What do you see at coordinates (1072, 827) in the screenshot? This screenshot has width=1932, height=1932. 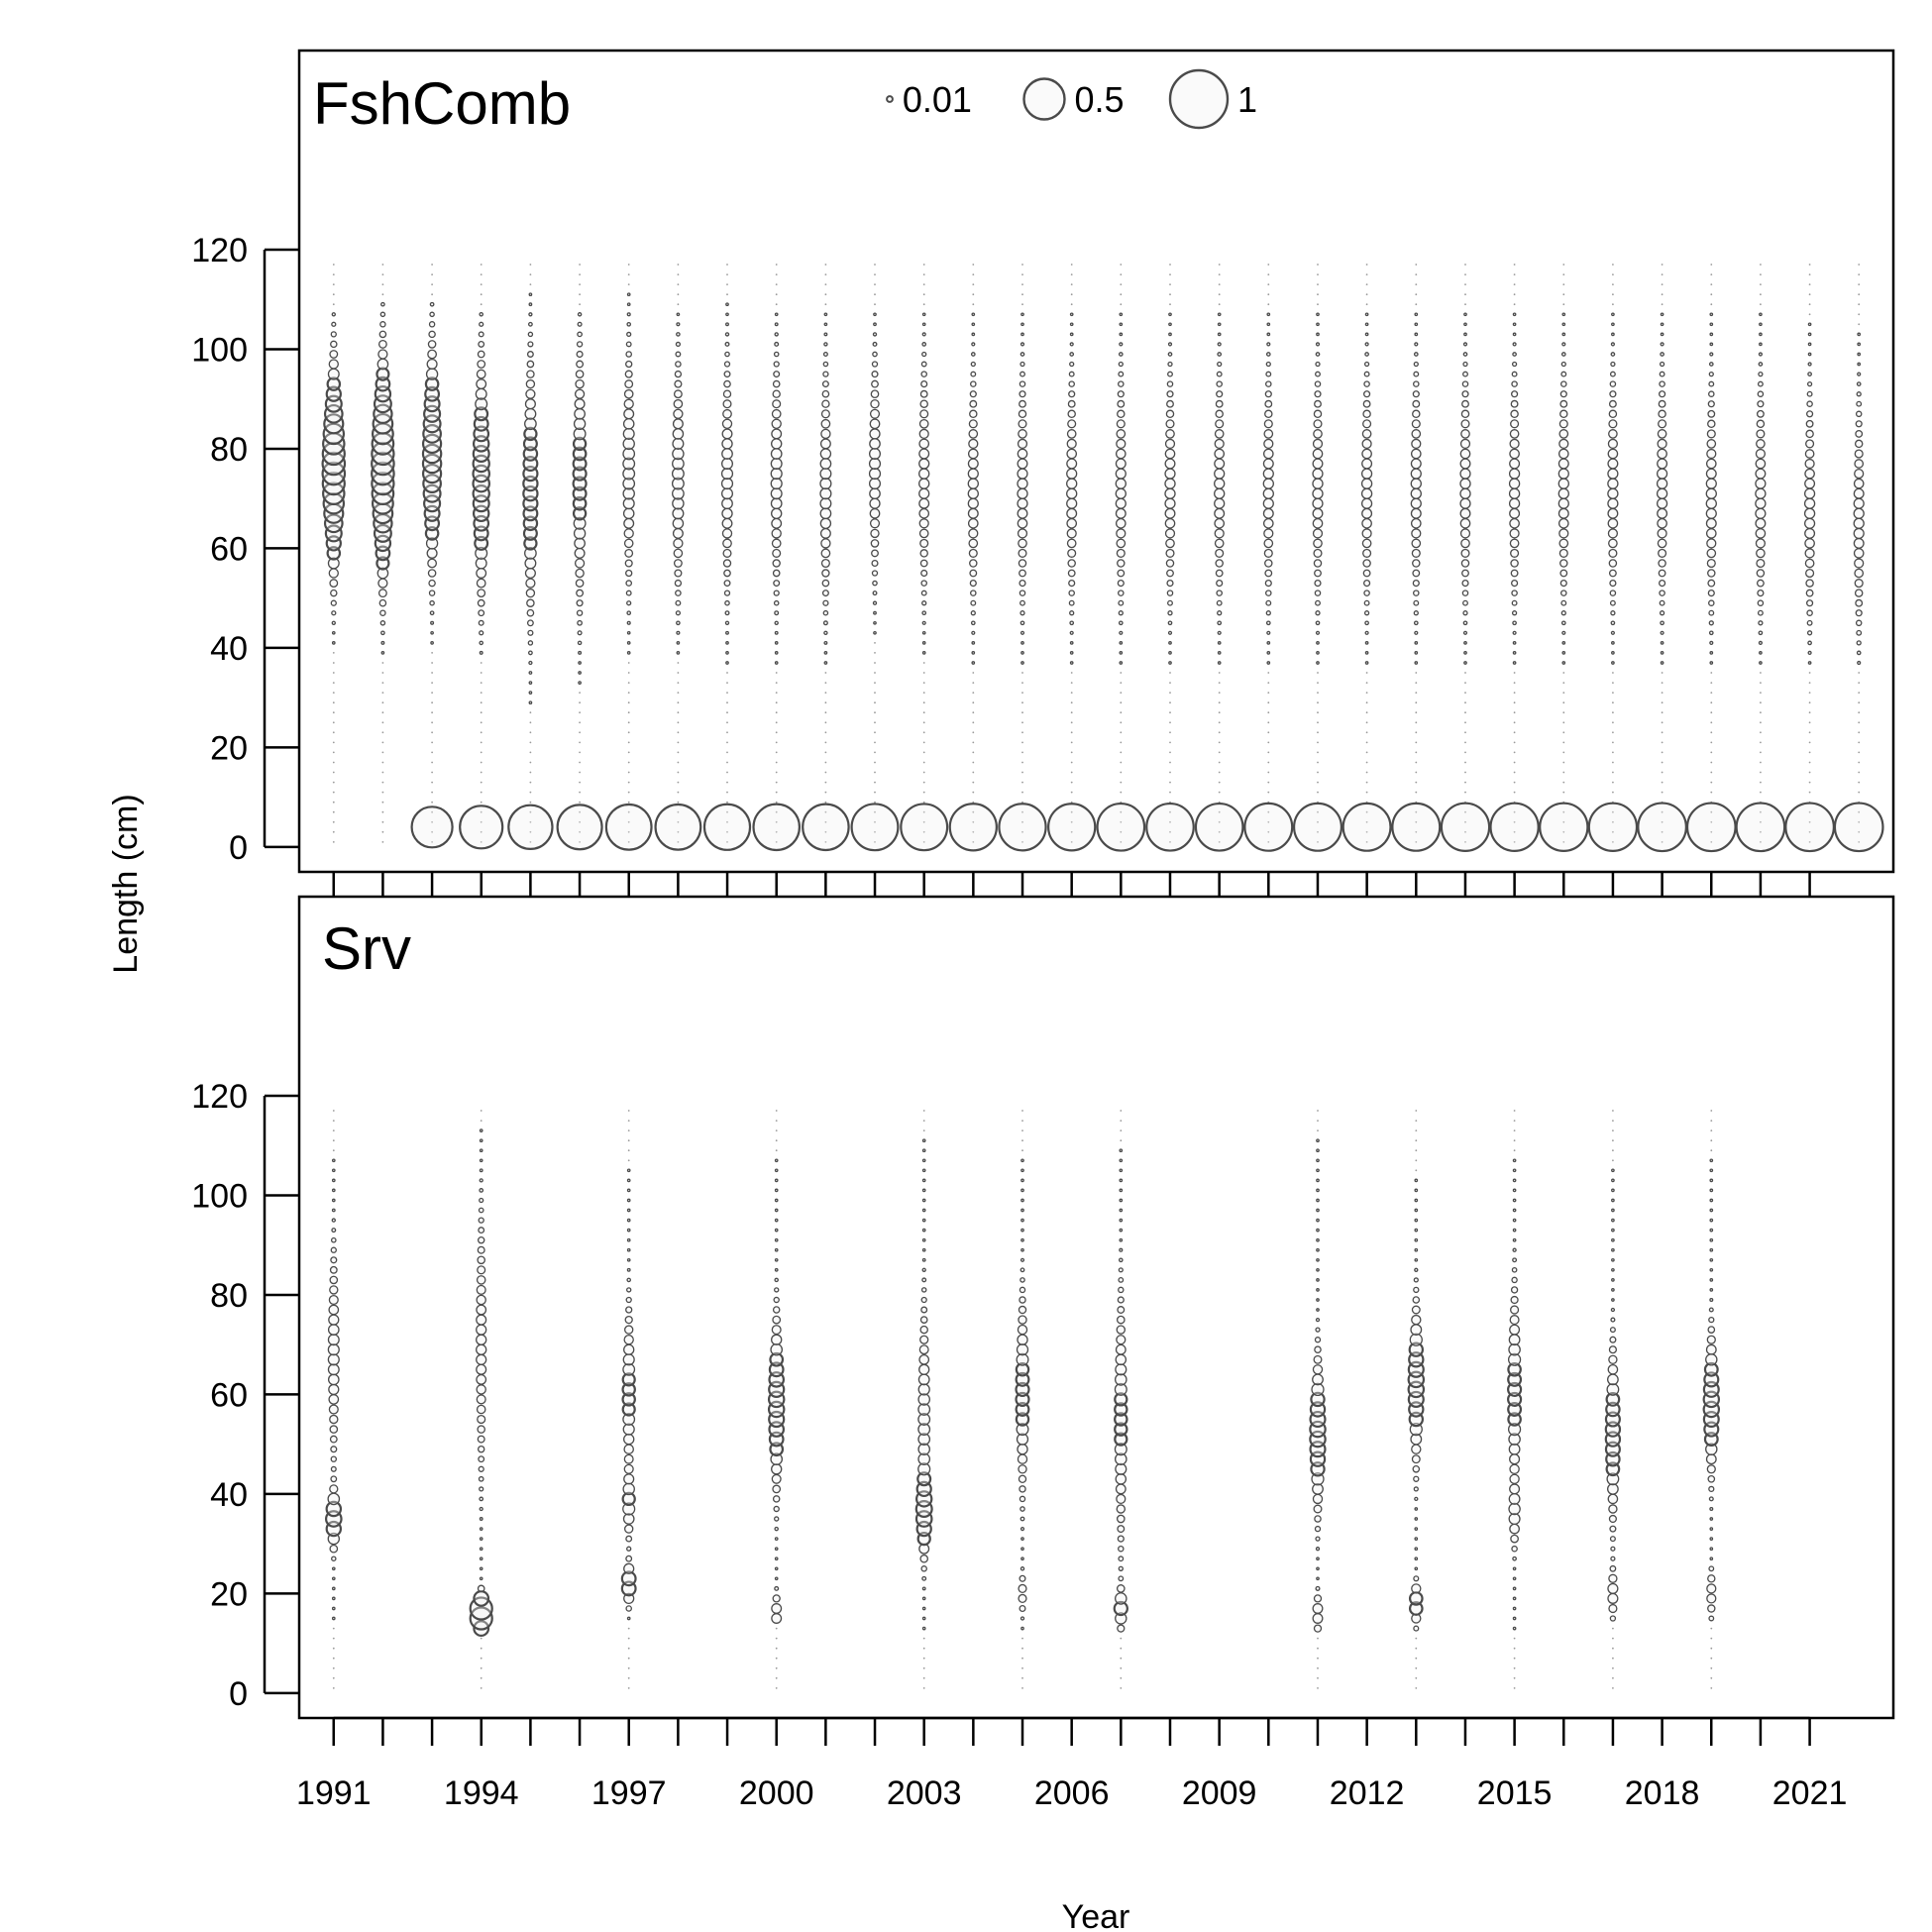 I see `fshcomb-plus-group-bubble` at bounding box center [1072, 827].